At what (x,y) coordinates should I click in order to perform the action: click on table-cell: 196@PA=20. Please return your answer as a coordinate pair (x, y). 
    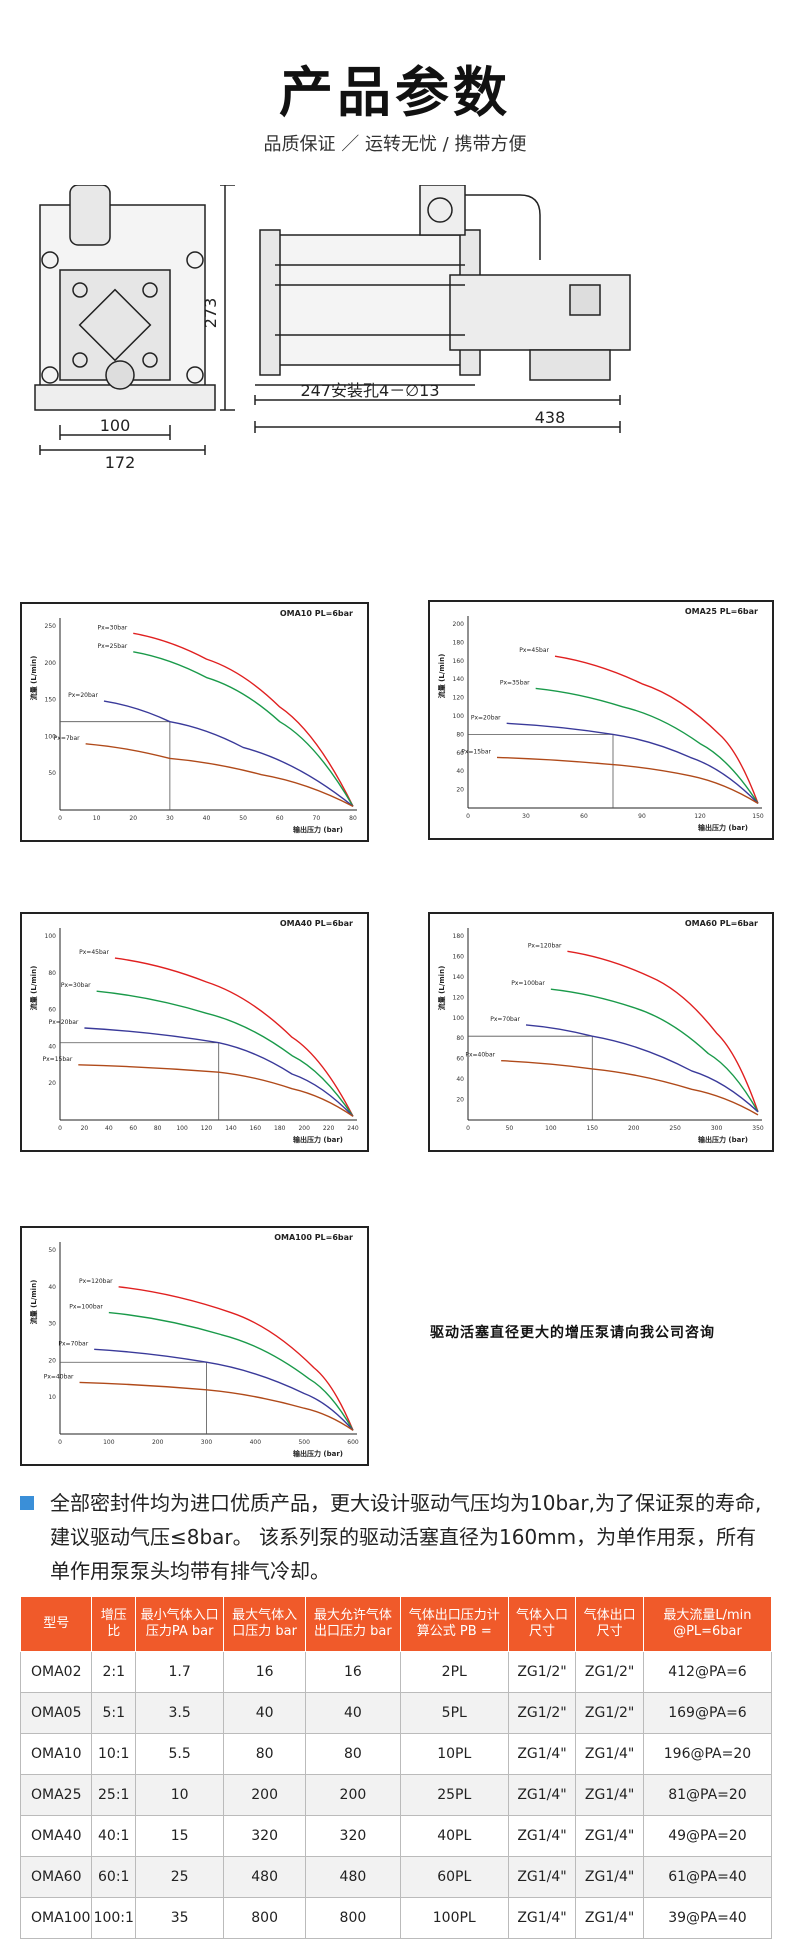
    Looking at the image, I should click on (707, 1754).